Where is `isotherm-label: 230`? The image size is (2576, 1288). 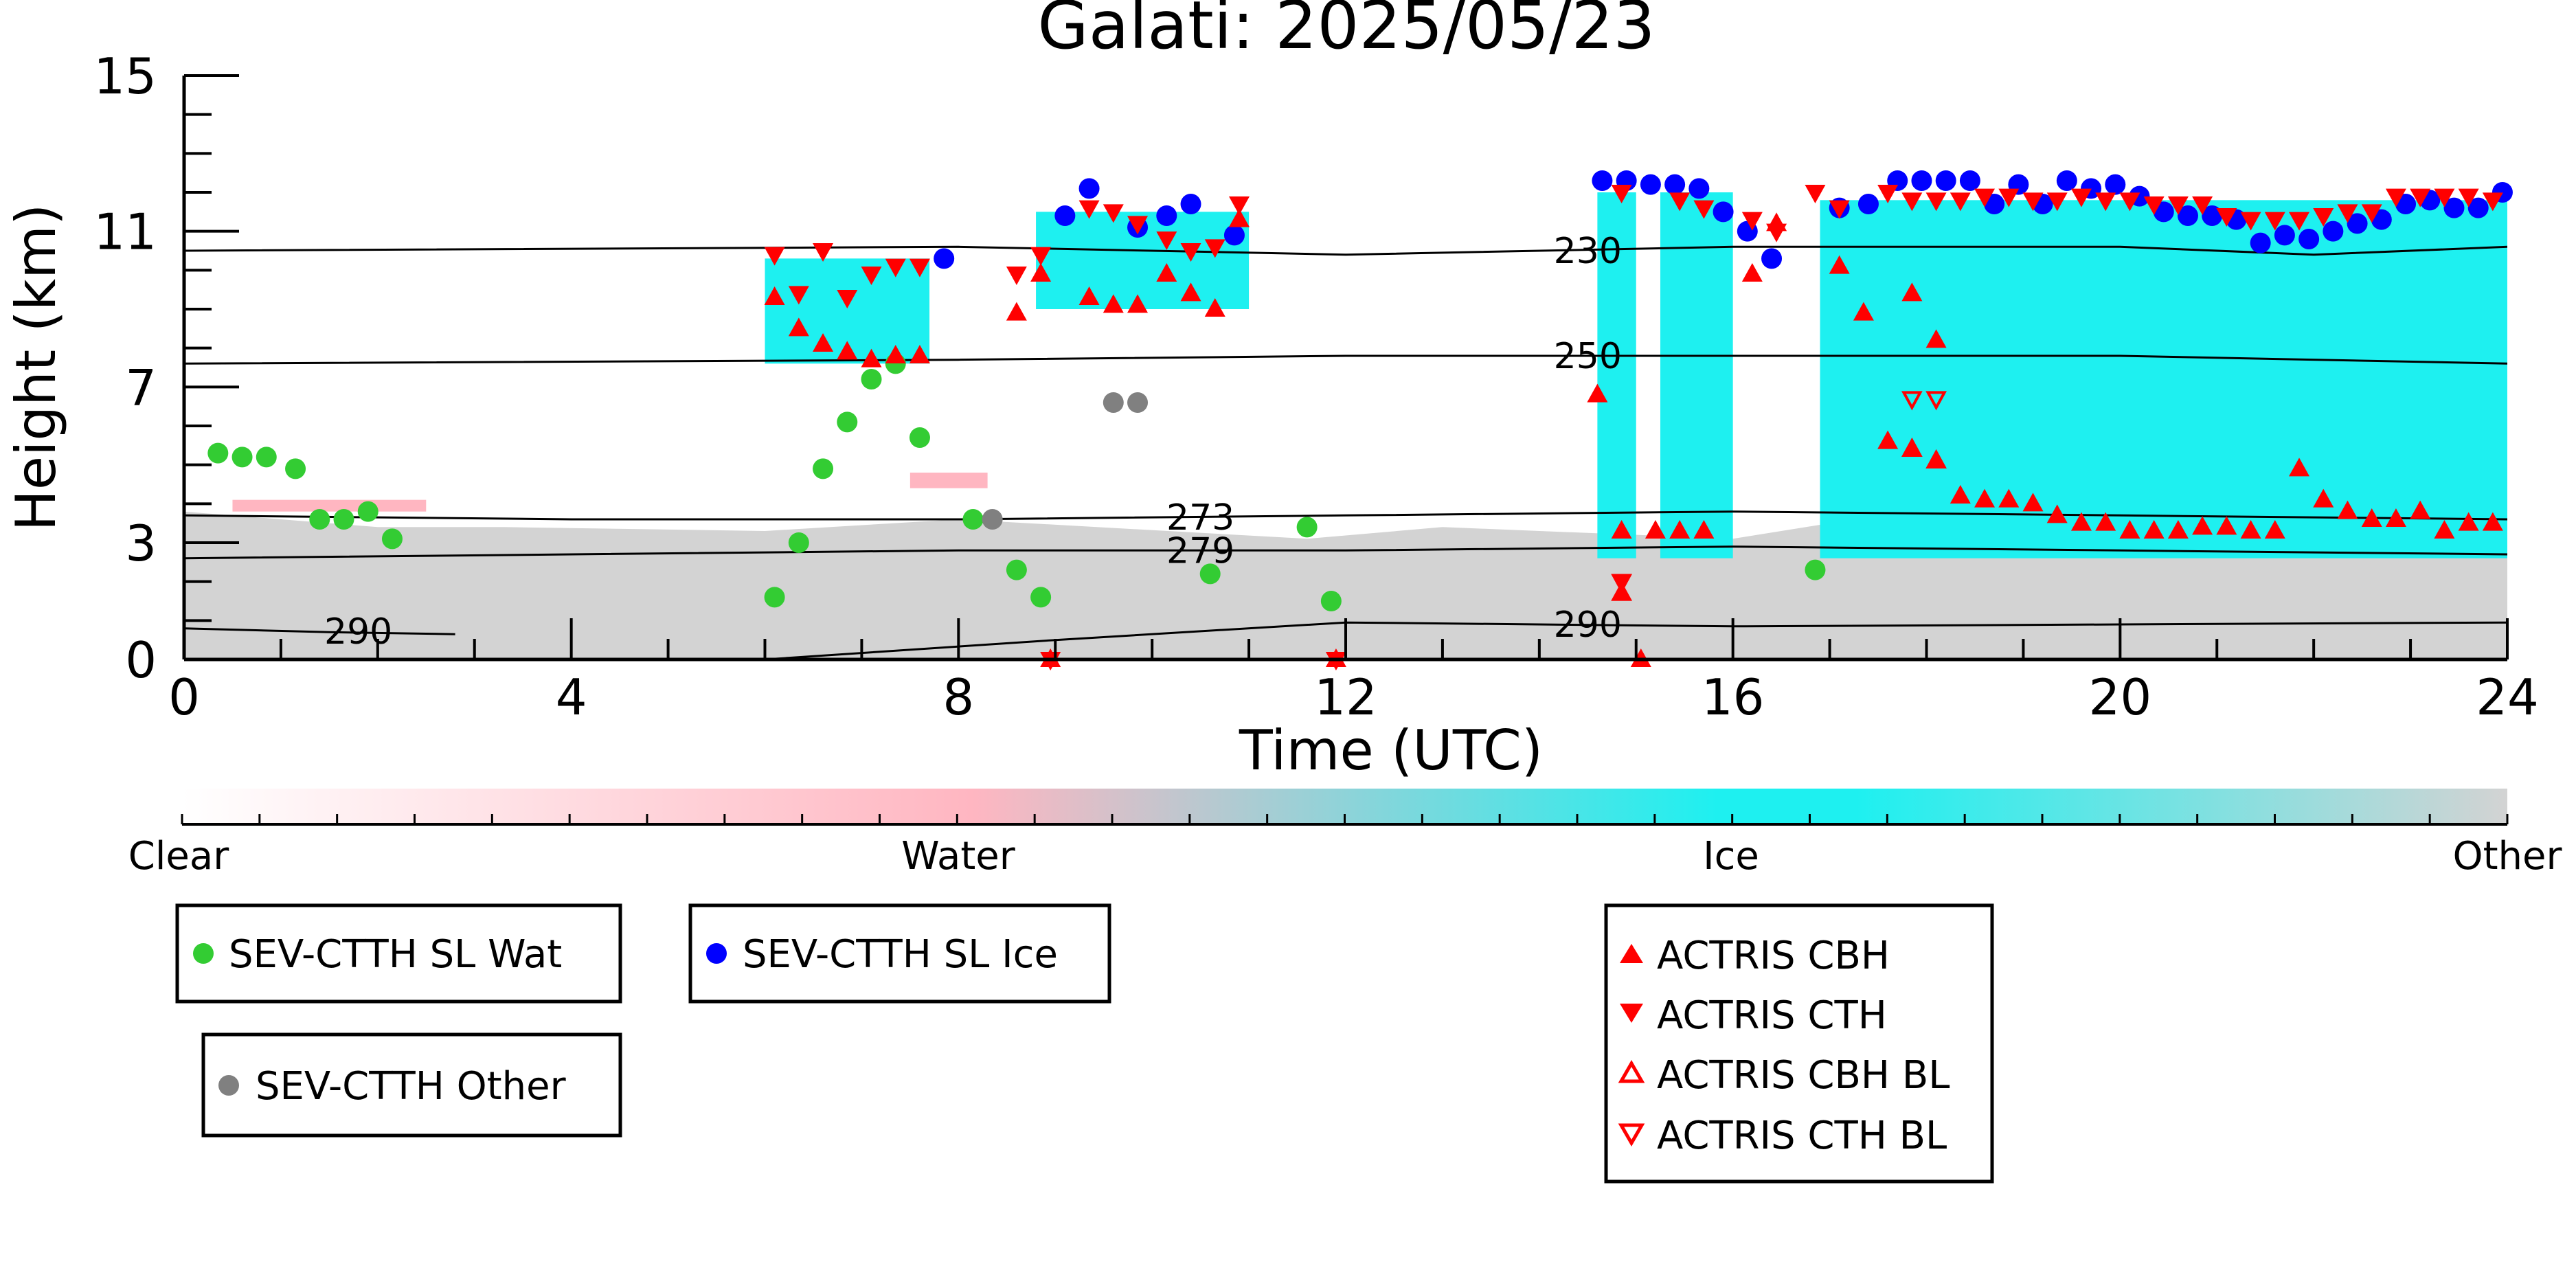
isotherm-label: 230 is located at coordinates (1588, 251).